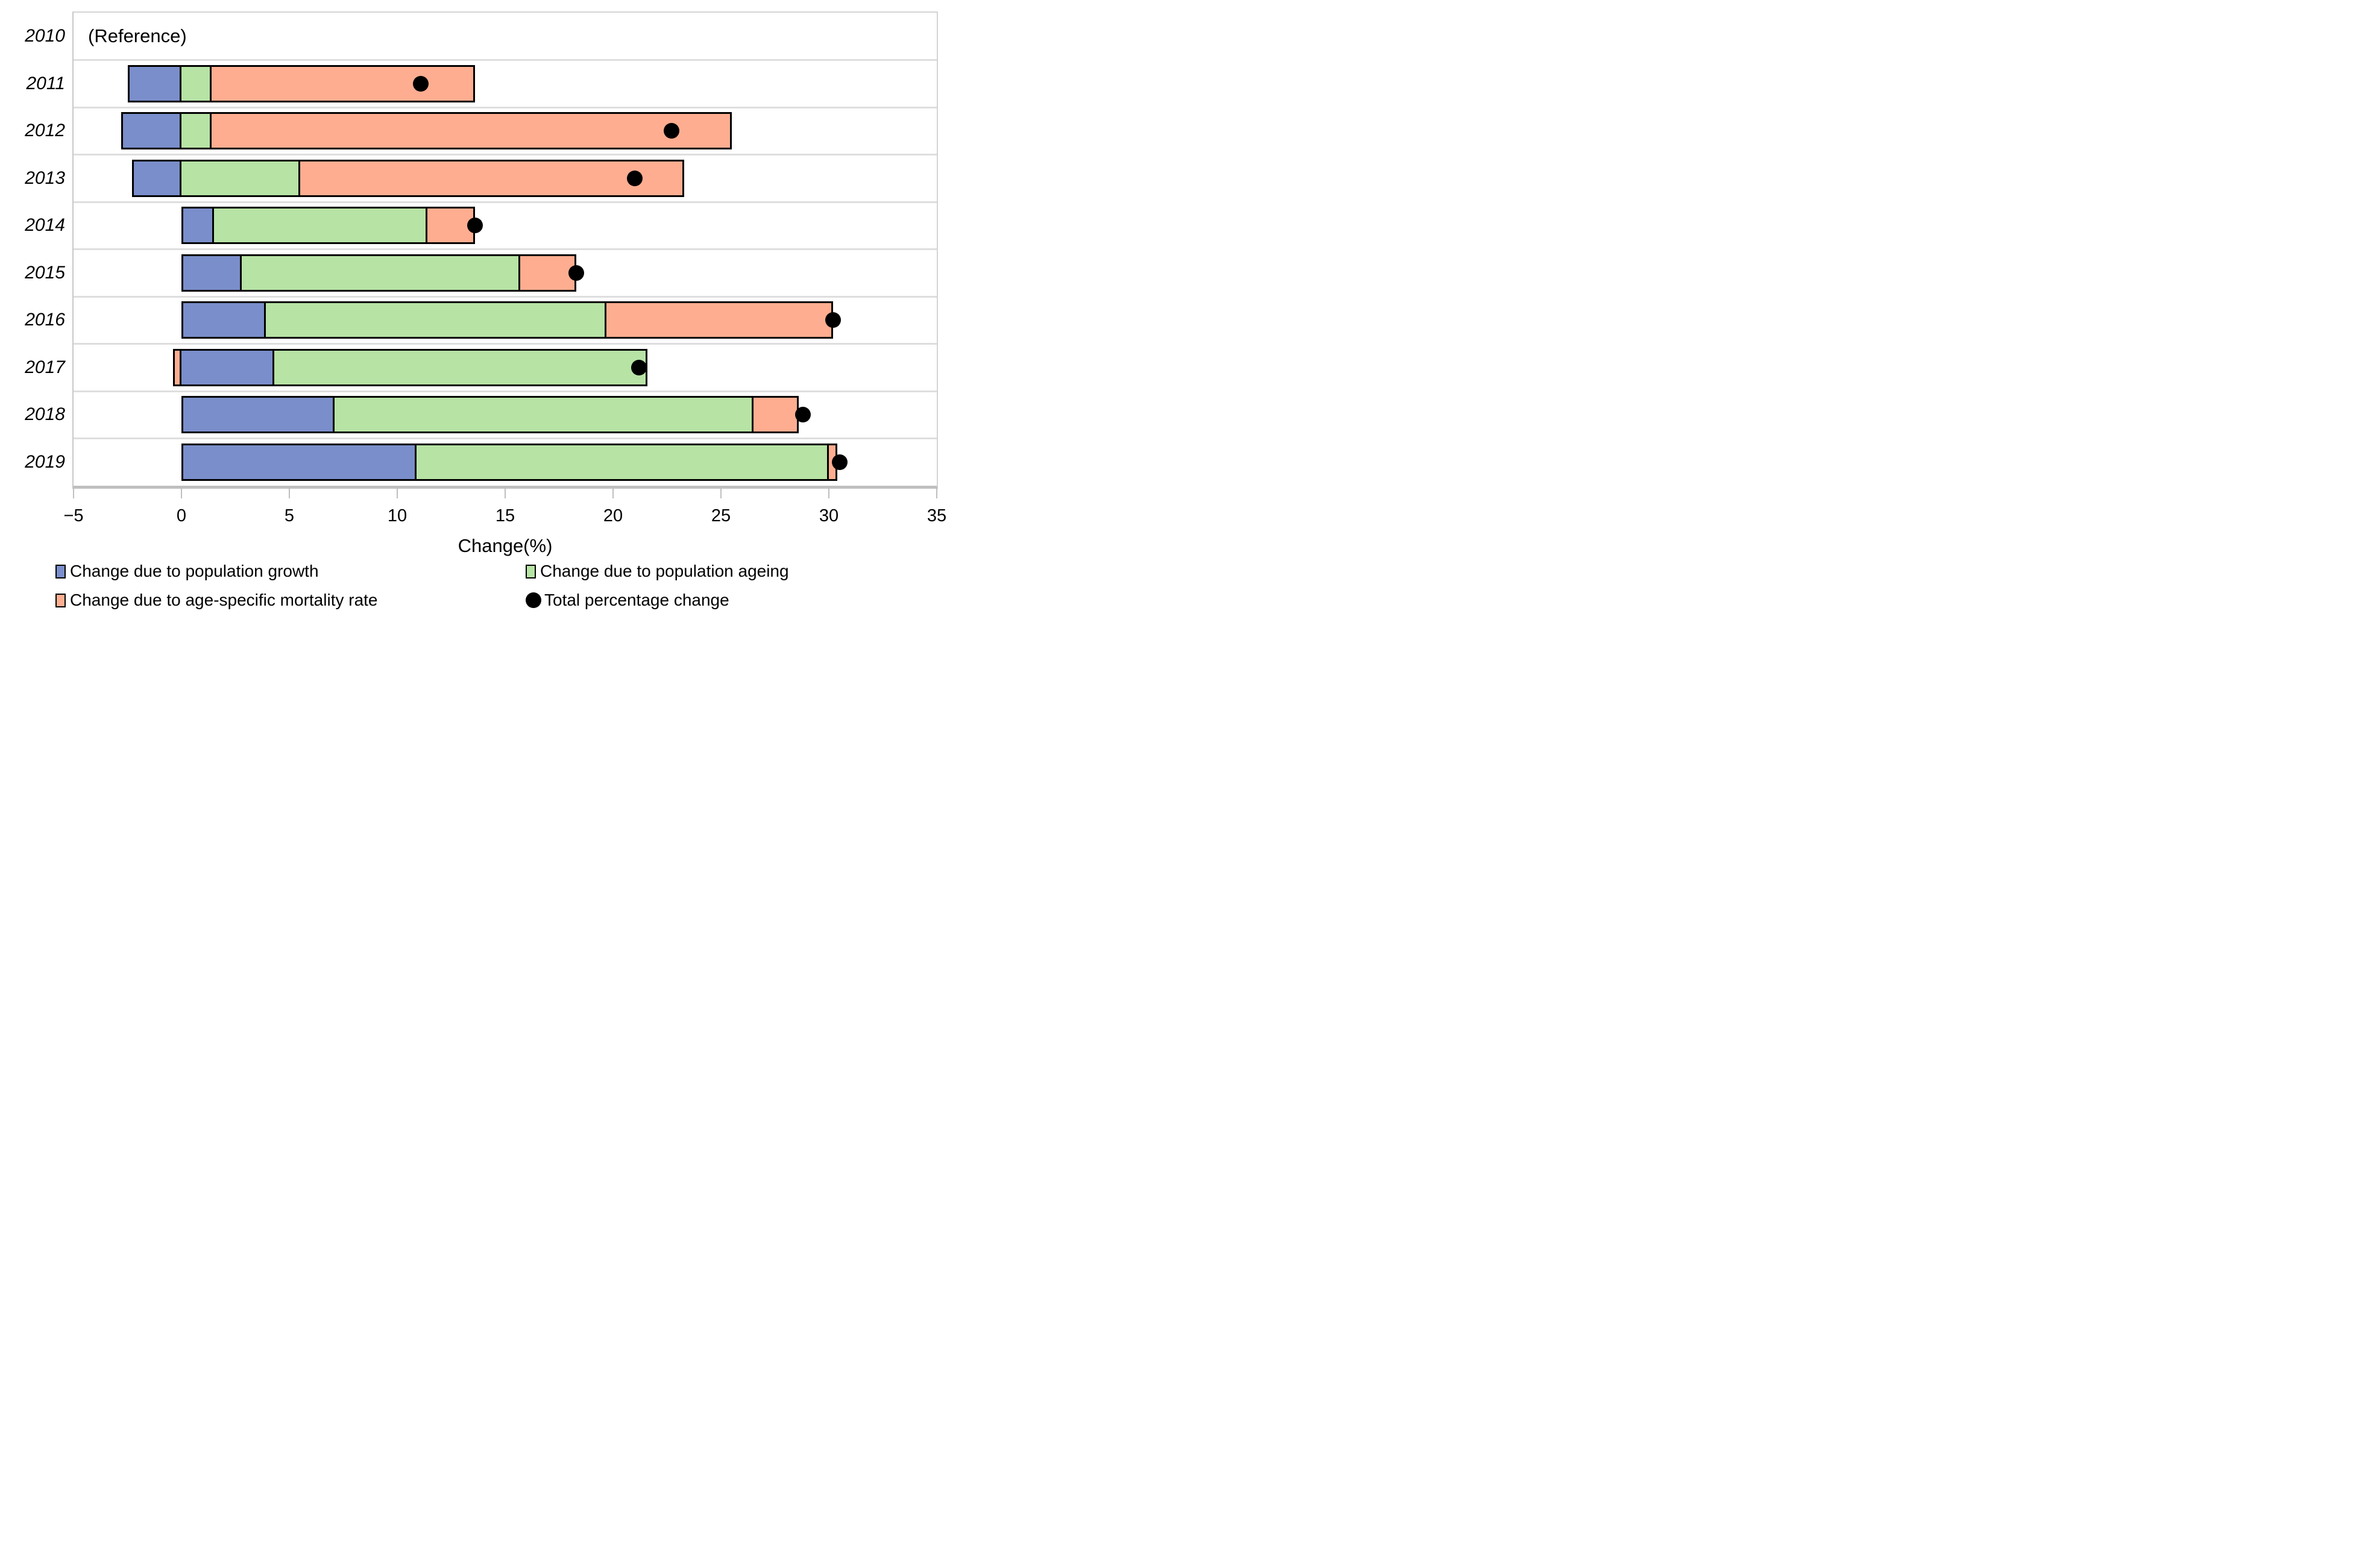 Image resolution: width=2366 pixels, height=1568 pixels. Describe the element at coordinates (45, 461) in the screenshot. I see `y-axis-label-2019: 2019` at that location.